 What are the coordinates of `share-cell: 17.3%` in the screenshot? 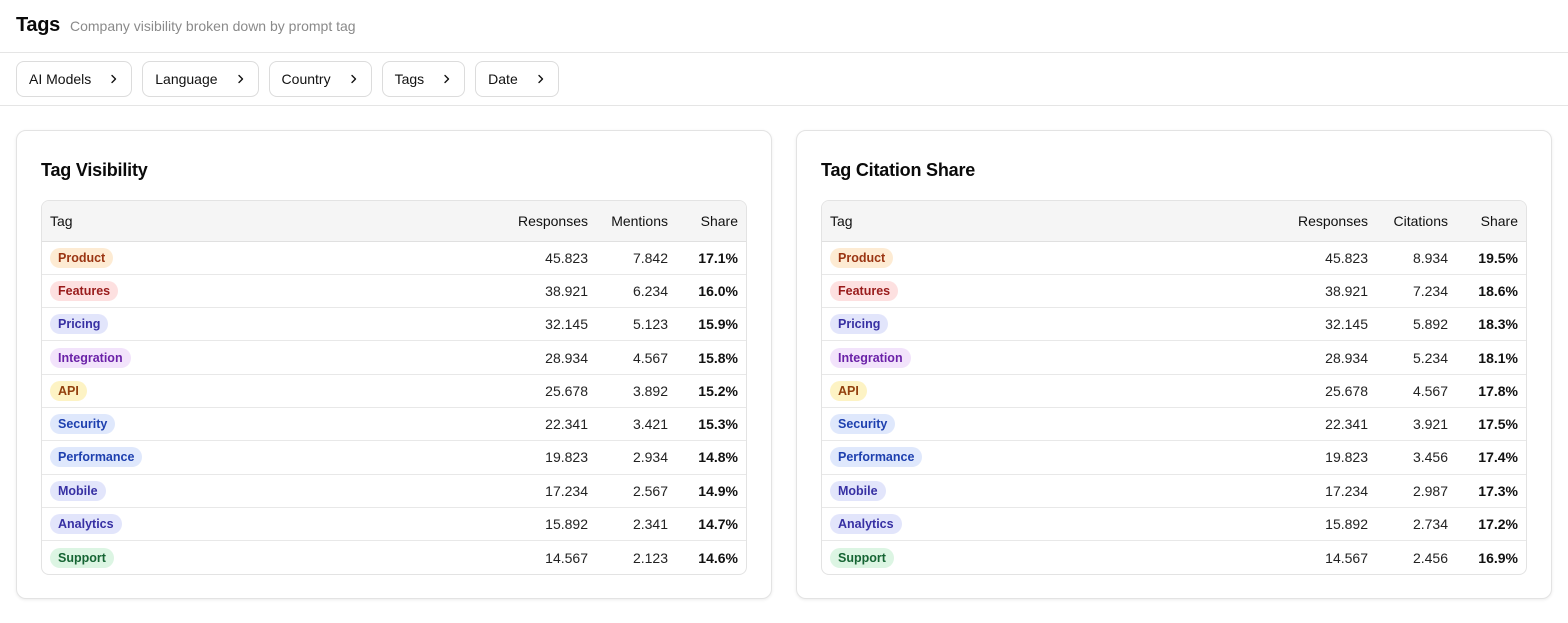 It's located at (1498, 490).